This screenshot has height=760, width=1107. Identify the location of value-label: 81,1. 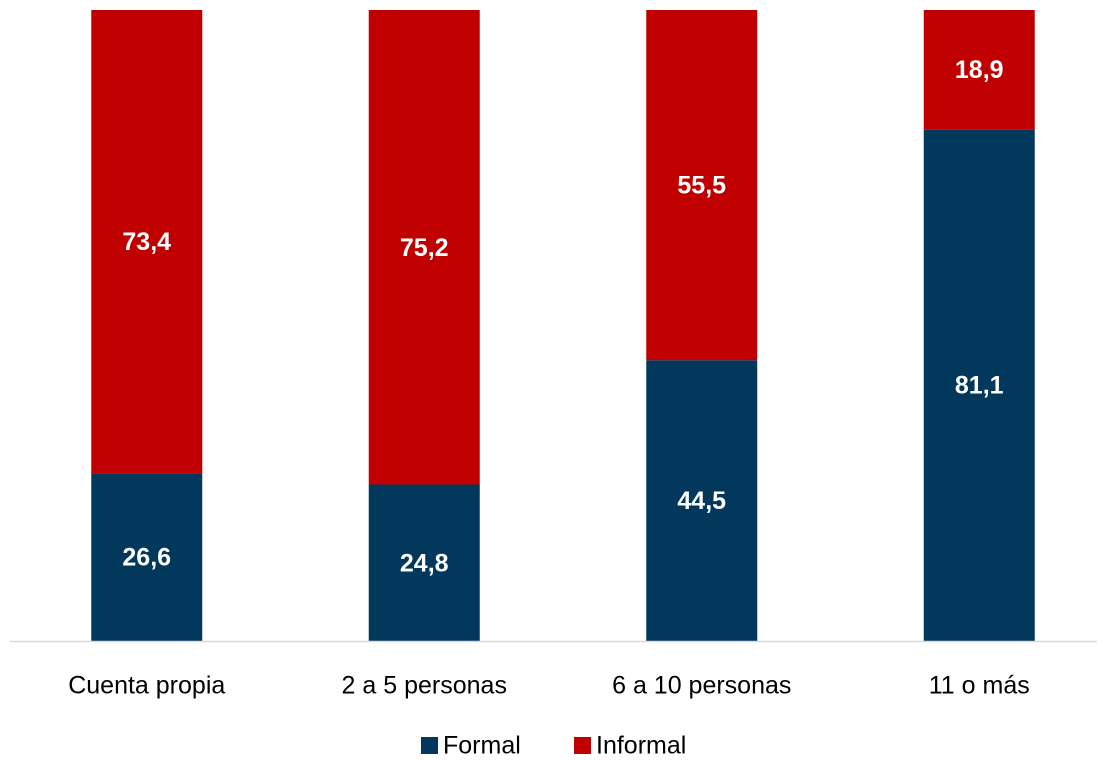
(979, 386).